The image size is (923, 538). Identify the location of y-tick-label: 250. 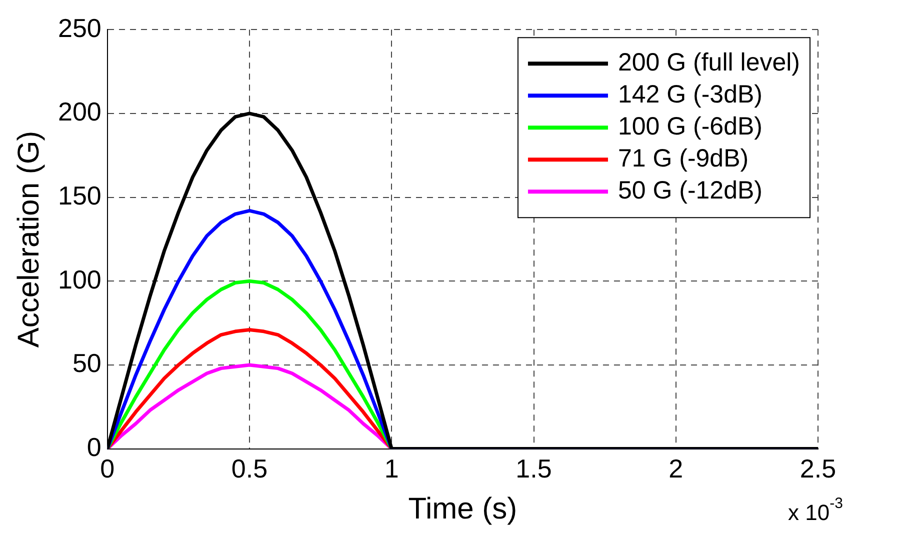
(80, 27).